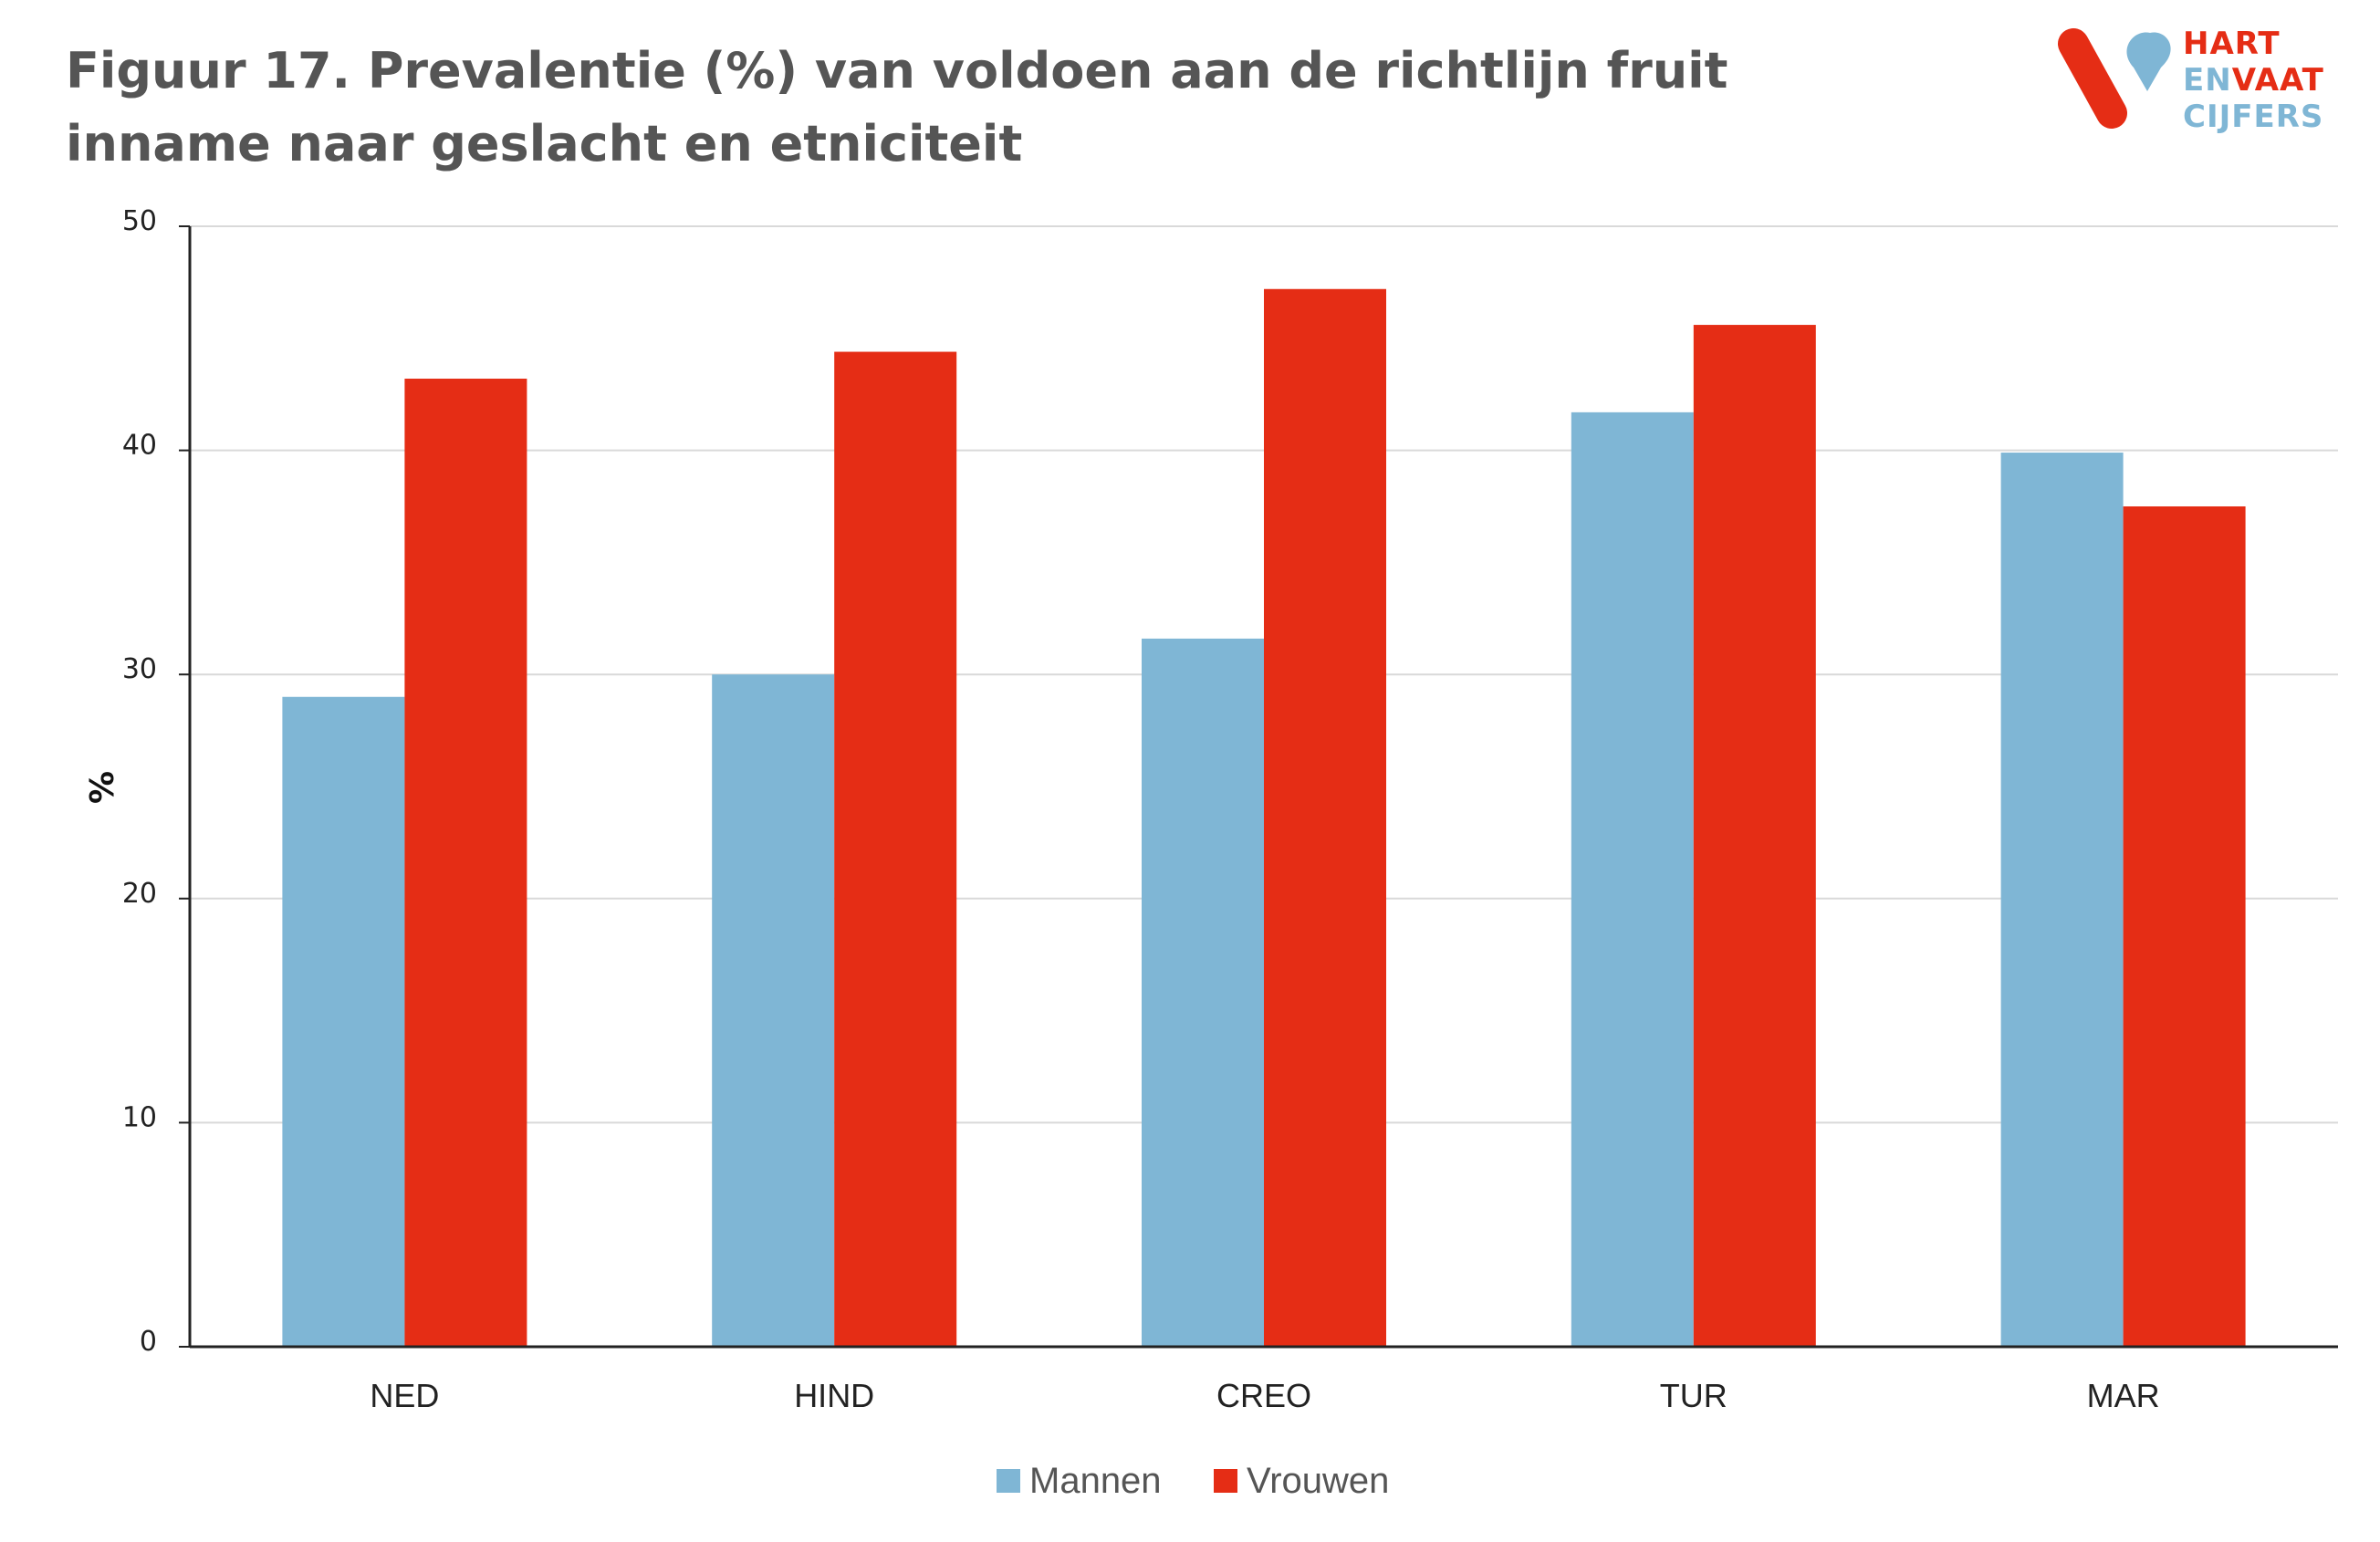  What do you see at coordinates (139, 1117) in the screenshot?
I see `y-tick-label: 10` at bounding box center [139, 1117].